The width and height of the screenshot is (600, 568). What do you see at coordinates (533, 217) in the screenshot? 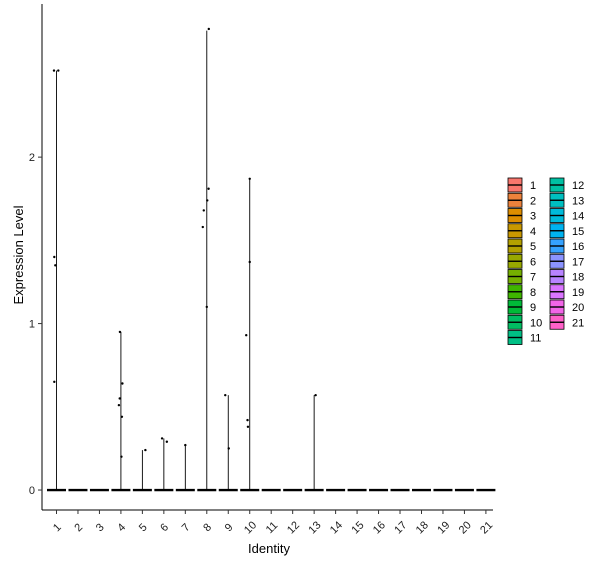
I see `legend-label: 3` at bounding box center [533, 217].